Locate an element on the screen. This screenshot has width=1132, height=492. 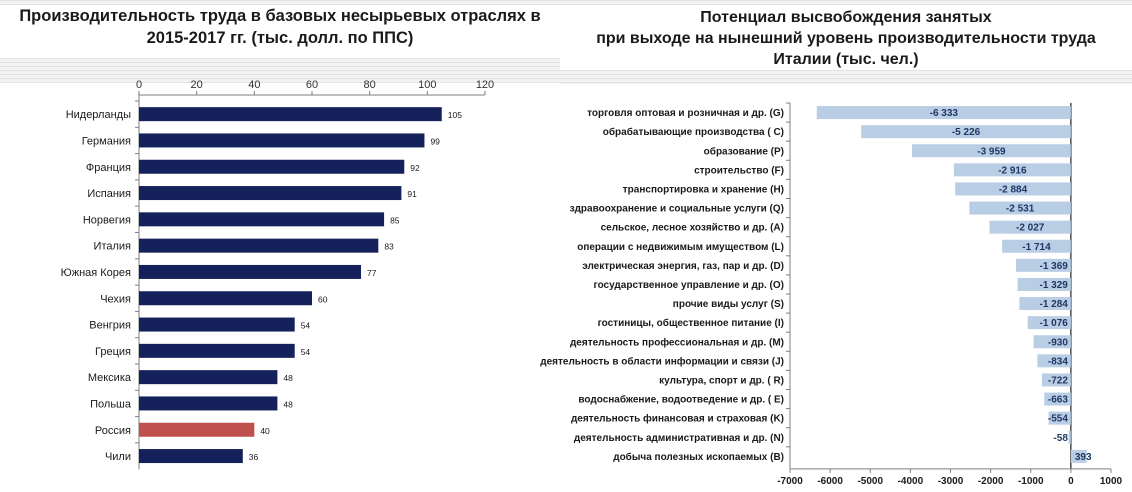
category-label: прочие виды услуг (S) is located at coordinates (728, 304).